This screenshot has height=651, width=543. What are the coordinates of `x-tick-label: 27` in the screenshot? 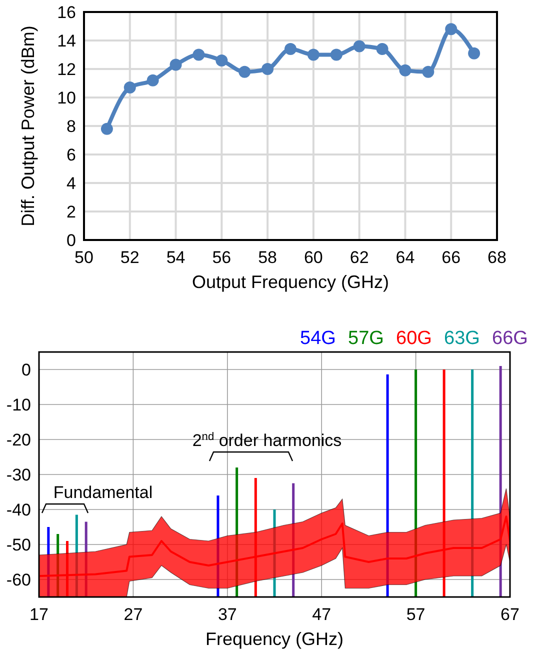 It's located at (133, 614).